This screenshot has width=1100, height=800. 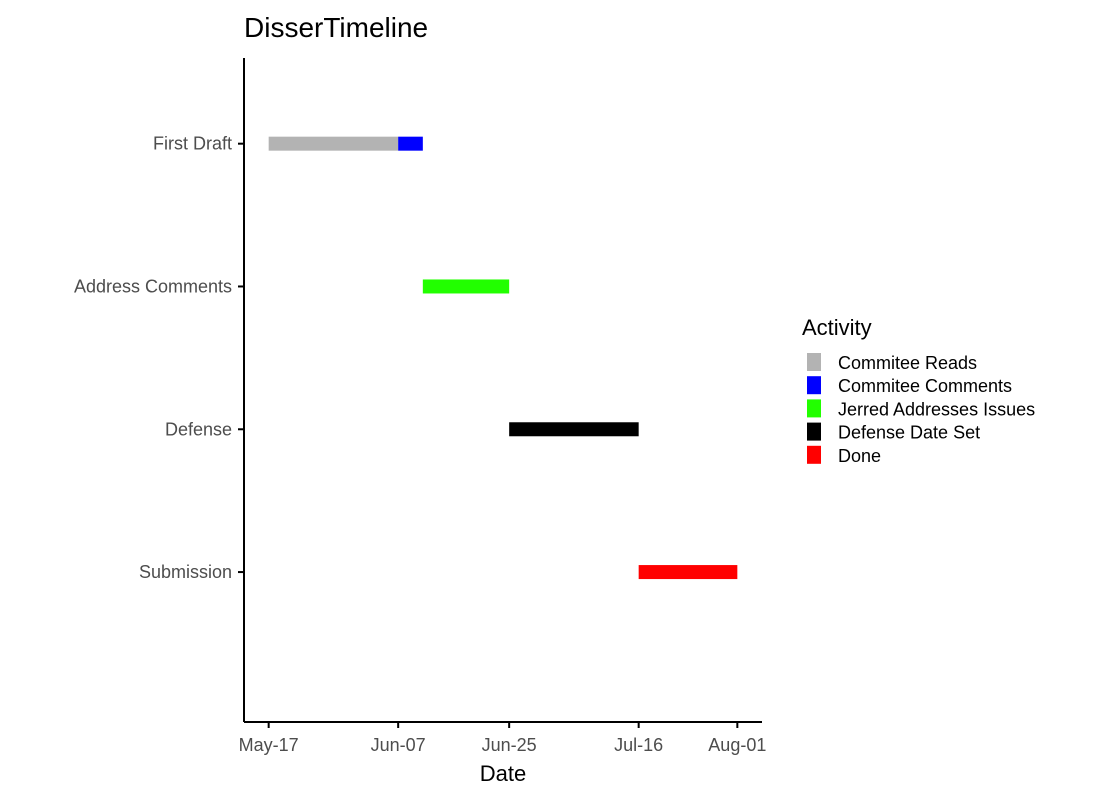 I want to click on y-tick-label: Address Comments, so click(x=153, y=286).